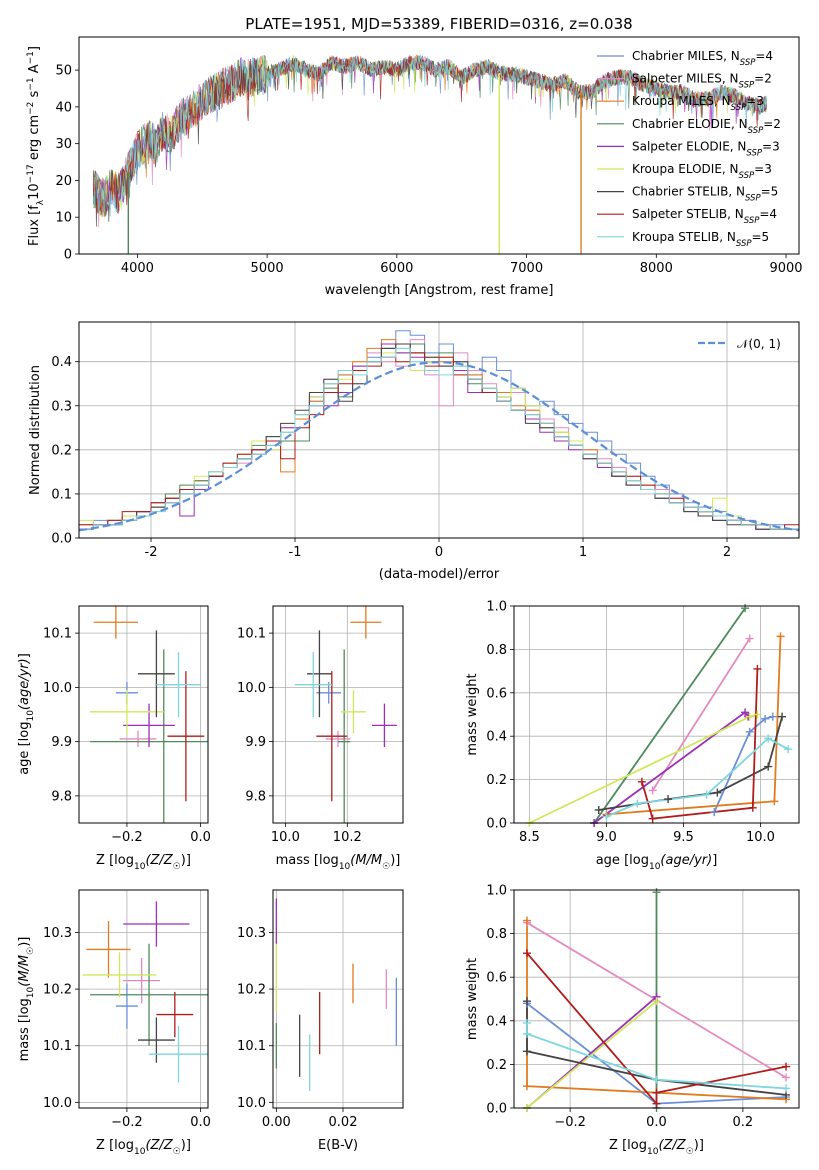  What do you see at coordinates (529, 837) in the screenshot?
I see `x-tick-label: 8.5` at bounding box center [529, 837].